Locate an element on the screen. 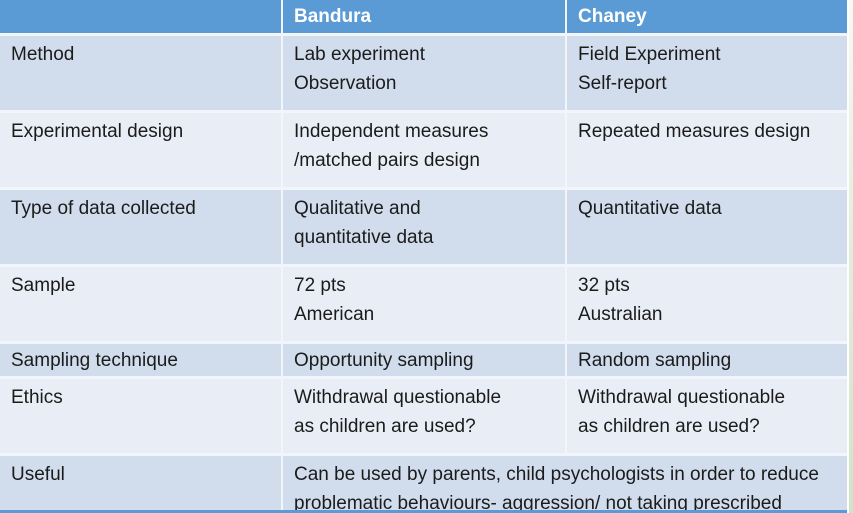 The image size is (853, 513). row-label-experimental-design: Experimental design is located at coordinates (140, 151).